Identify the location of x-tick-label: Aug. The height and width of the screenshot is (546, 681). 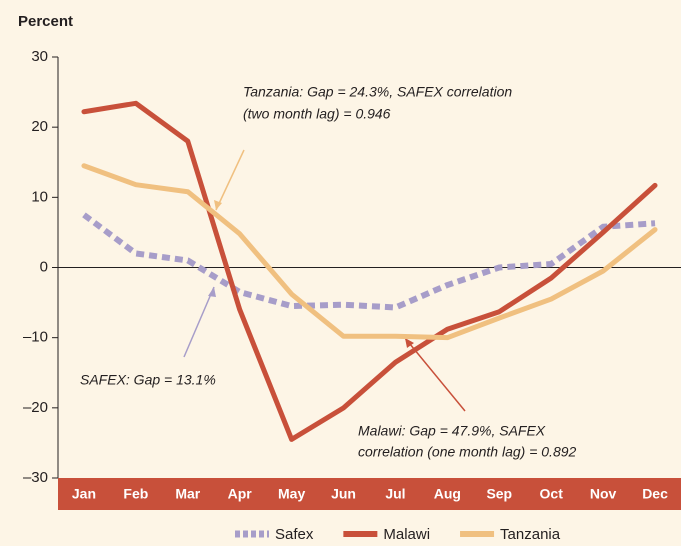
(447, 494).